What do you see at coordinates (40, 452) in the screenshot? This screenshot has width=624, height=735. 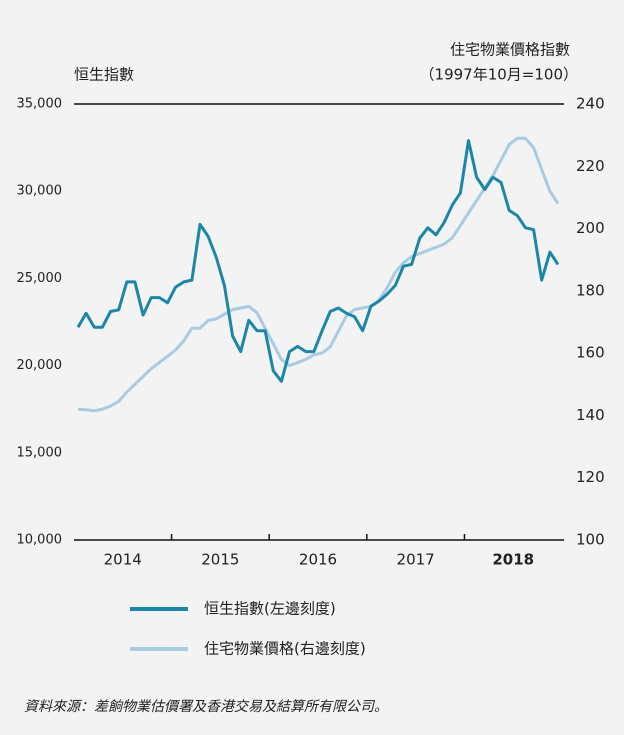 I see `y-tick-label: 15,000` at bounding box center [40, 452].